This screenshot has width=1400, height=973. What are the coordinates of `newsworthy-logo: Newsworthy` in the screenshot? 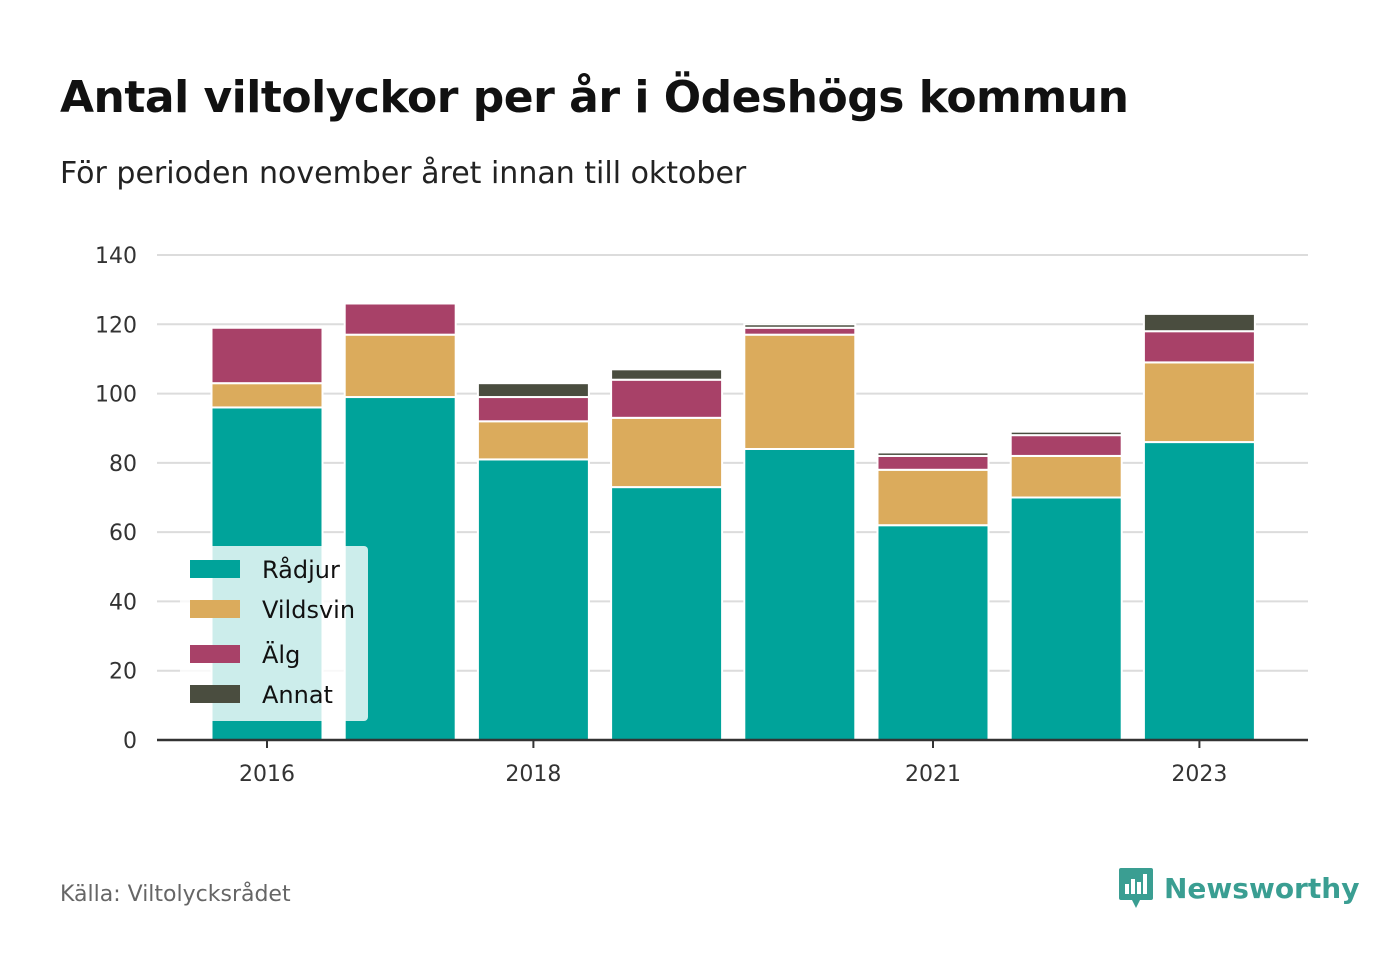 It's located at (1238, 888).